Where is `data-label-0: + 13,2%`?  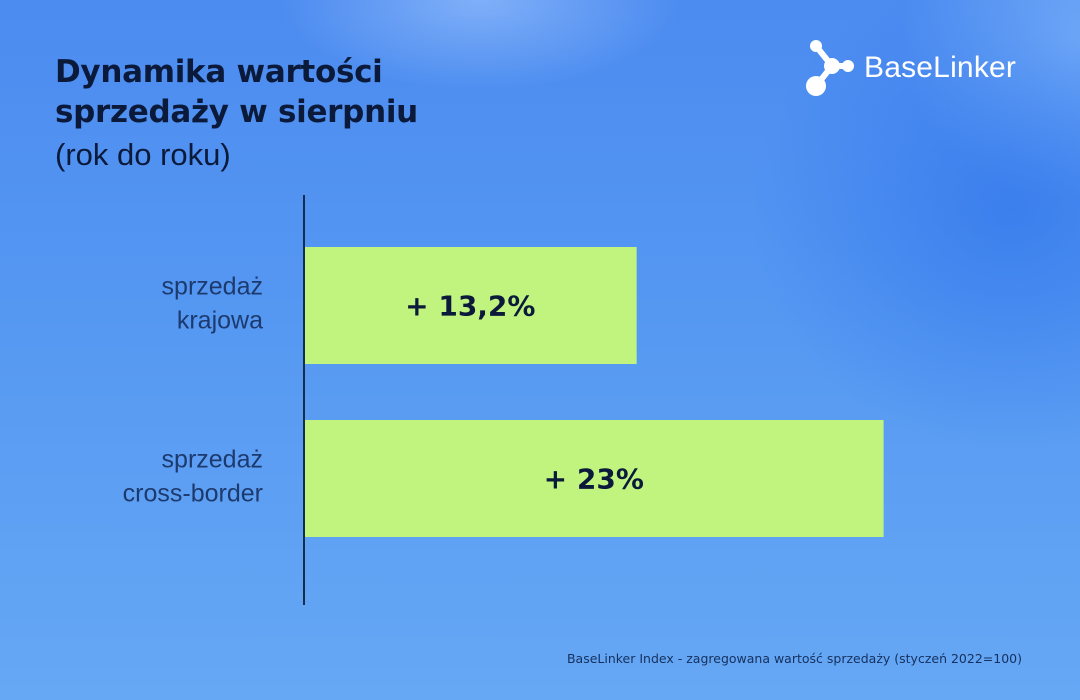 data-label-0: + 13,2% is located at coordinates (470, 306).